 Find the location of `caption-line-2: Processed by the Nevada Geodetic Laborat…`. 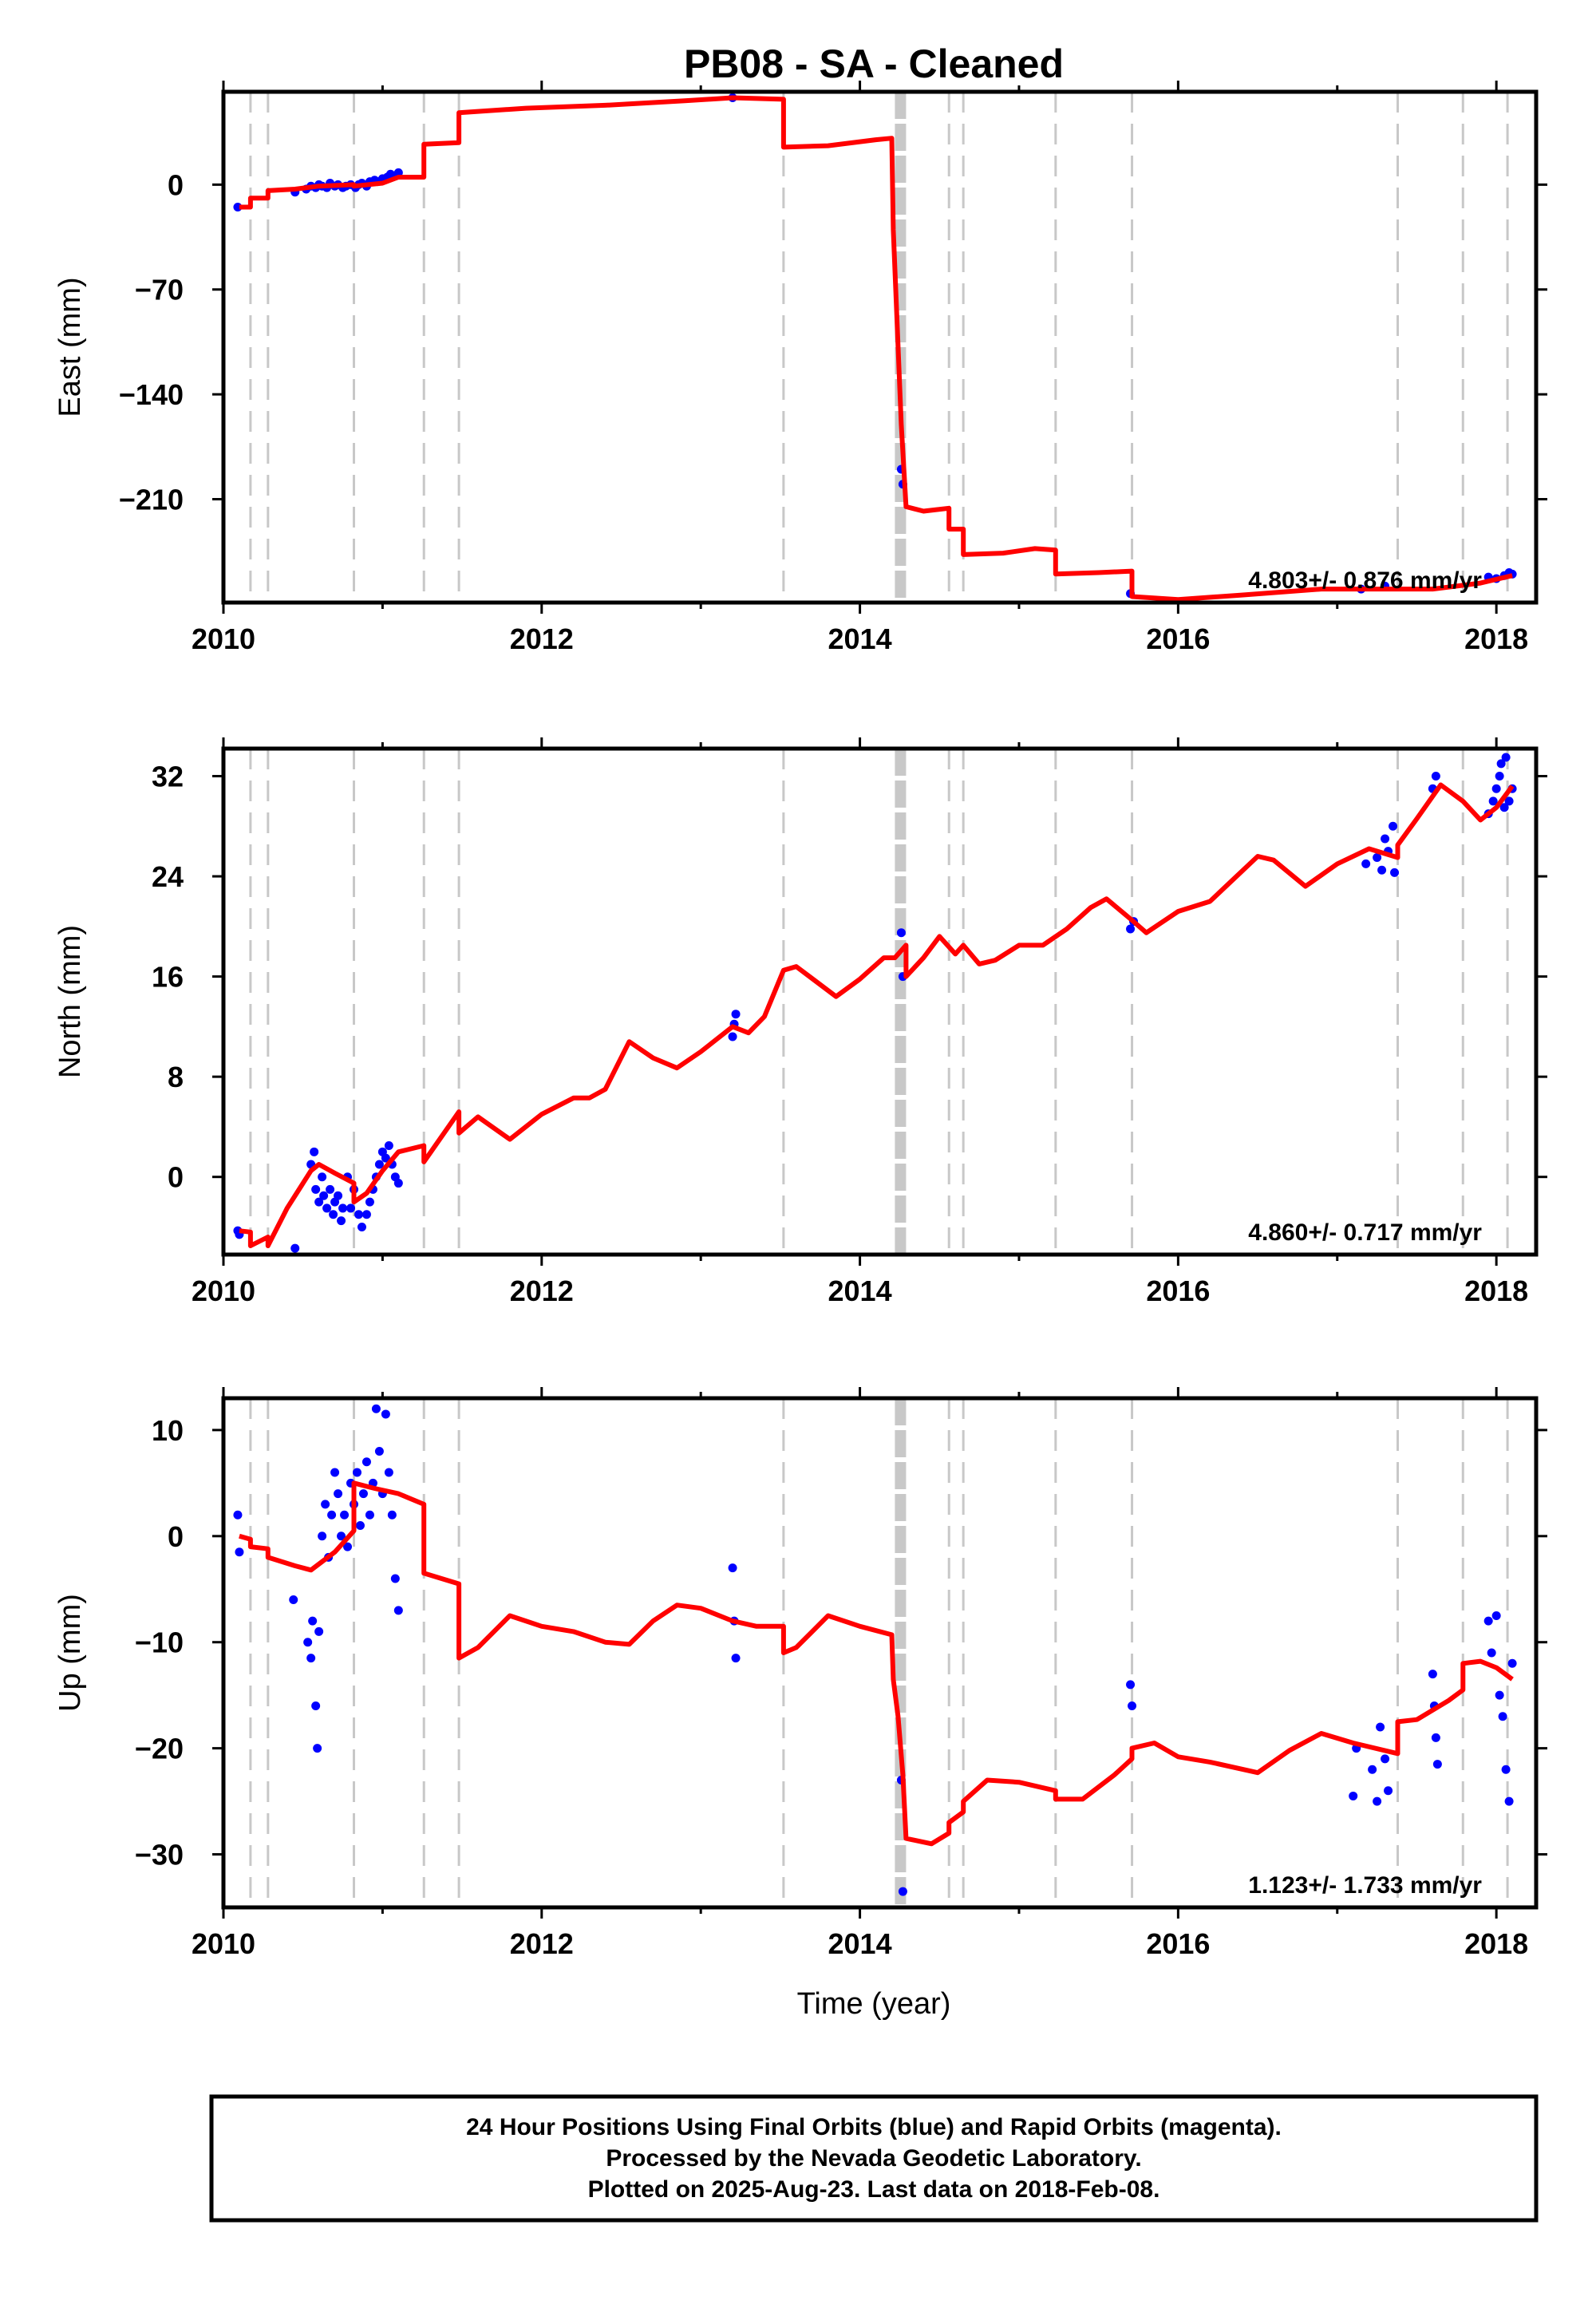

caption-line-2: Processed by the Nevada Geodetic Laborat… is located at coordinates (873, 2158).